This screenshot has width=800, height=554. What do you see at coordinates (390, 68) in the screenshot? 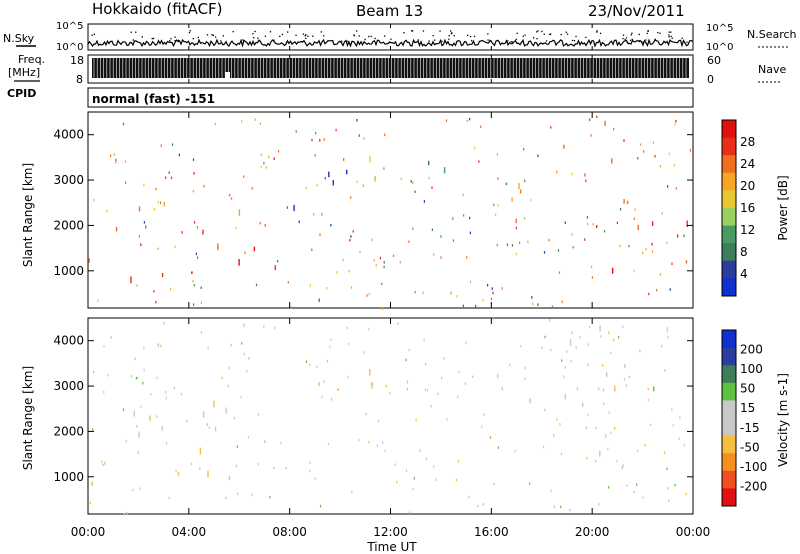
I see `freq-trace` at bounding box center [390, 68].